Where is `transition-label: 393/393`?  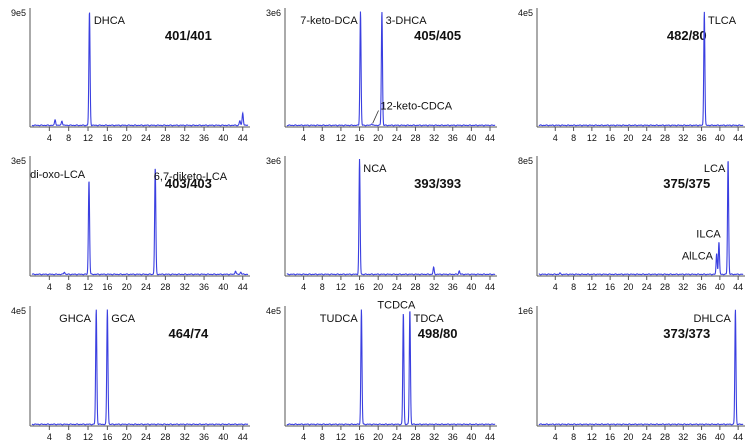 transition-label: 393/393 is located at coordinates (437, 183).